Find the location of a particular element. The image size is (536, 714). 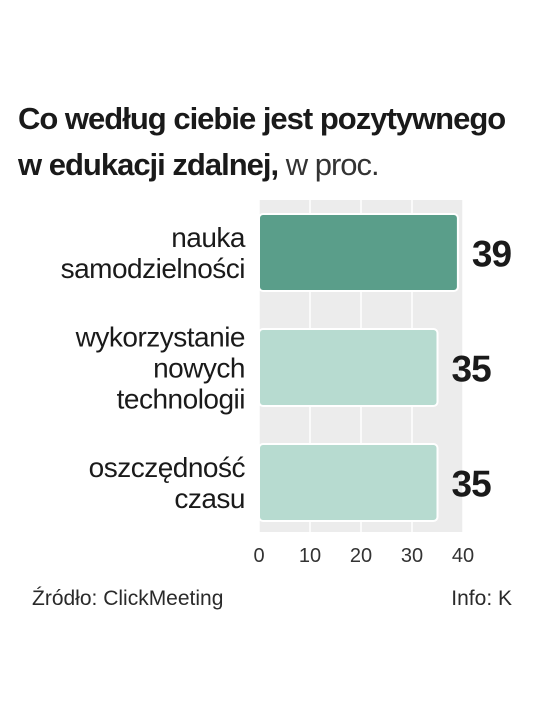

value-label: 39 is located at coordinates (492, 254).